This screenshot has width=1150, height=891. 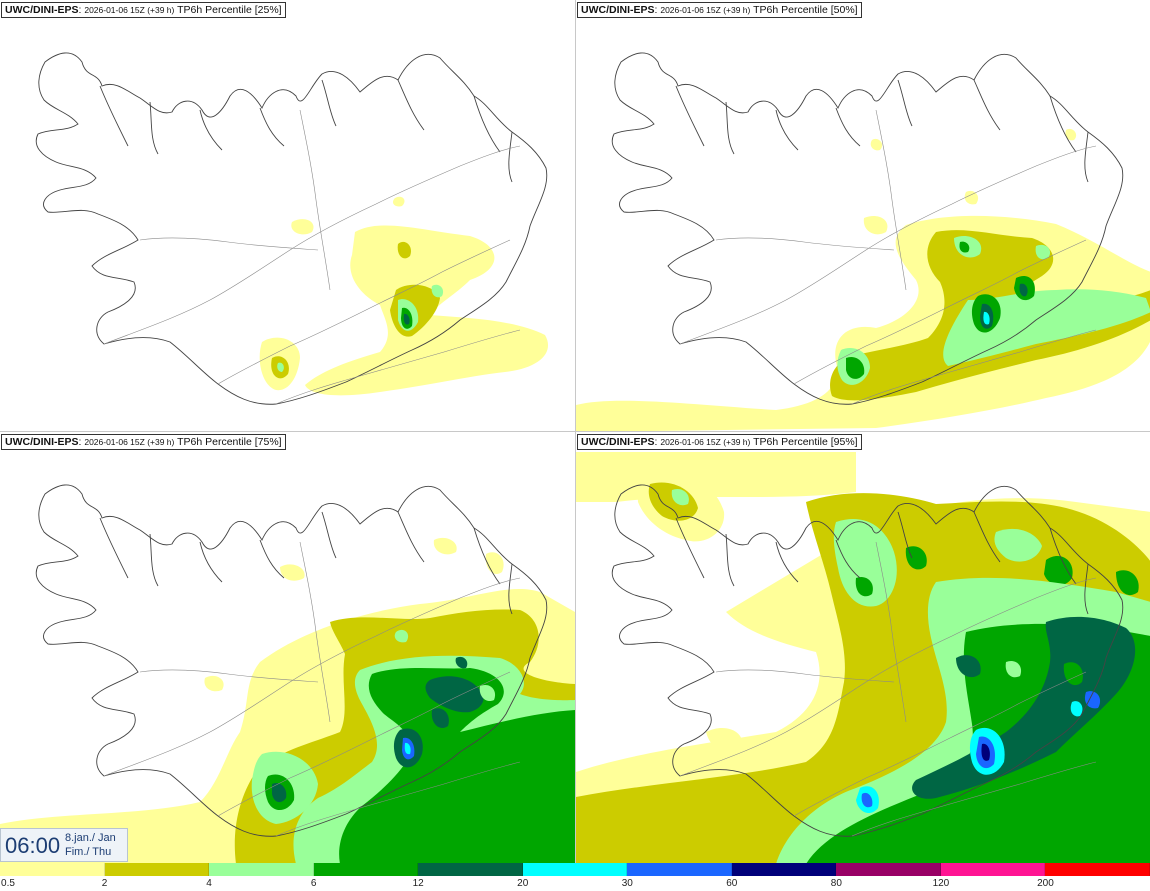 I want to click on legend-tick-label: 6, so click(x=313, y=883).